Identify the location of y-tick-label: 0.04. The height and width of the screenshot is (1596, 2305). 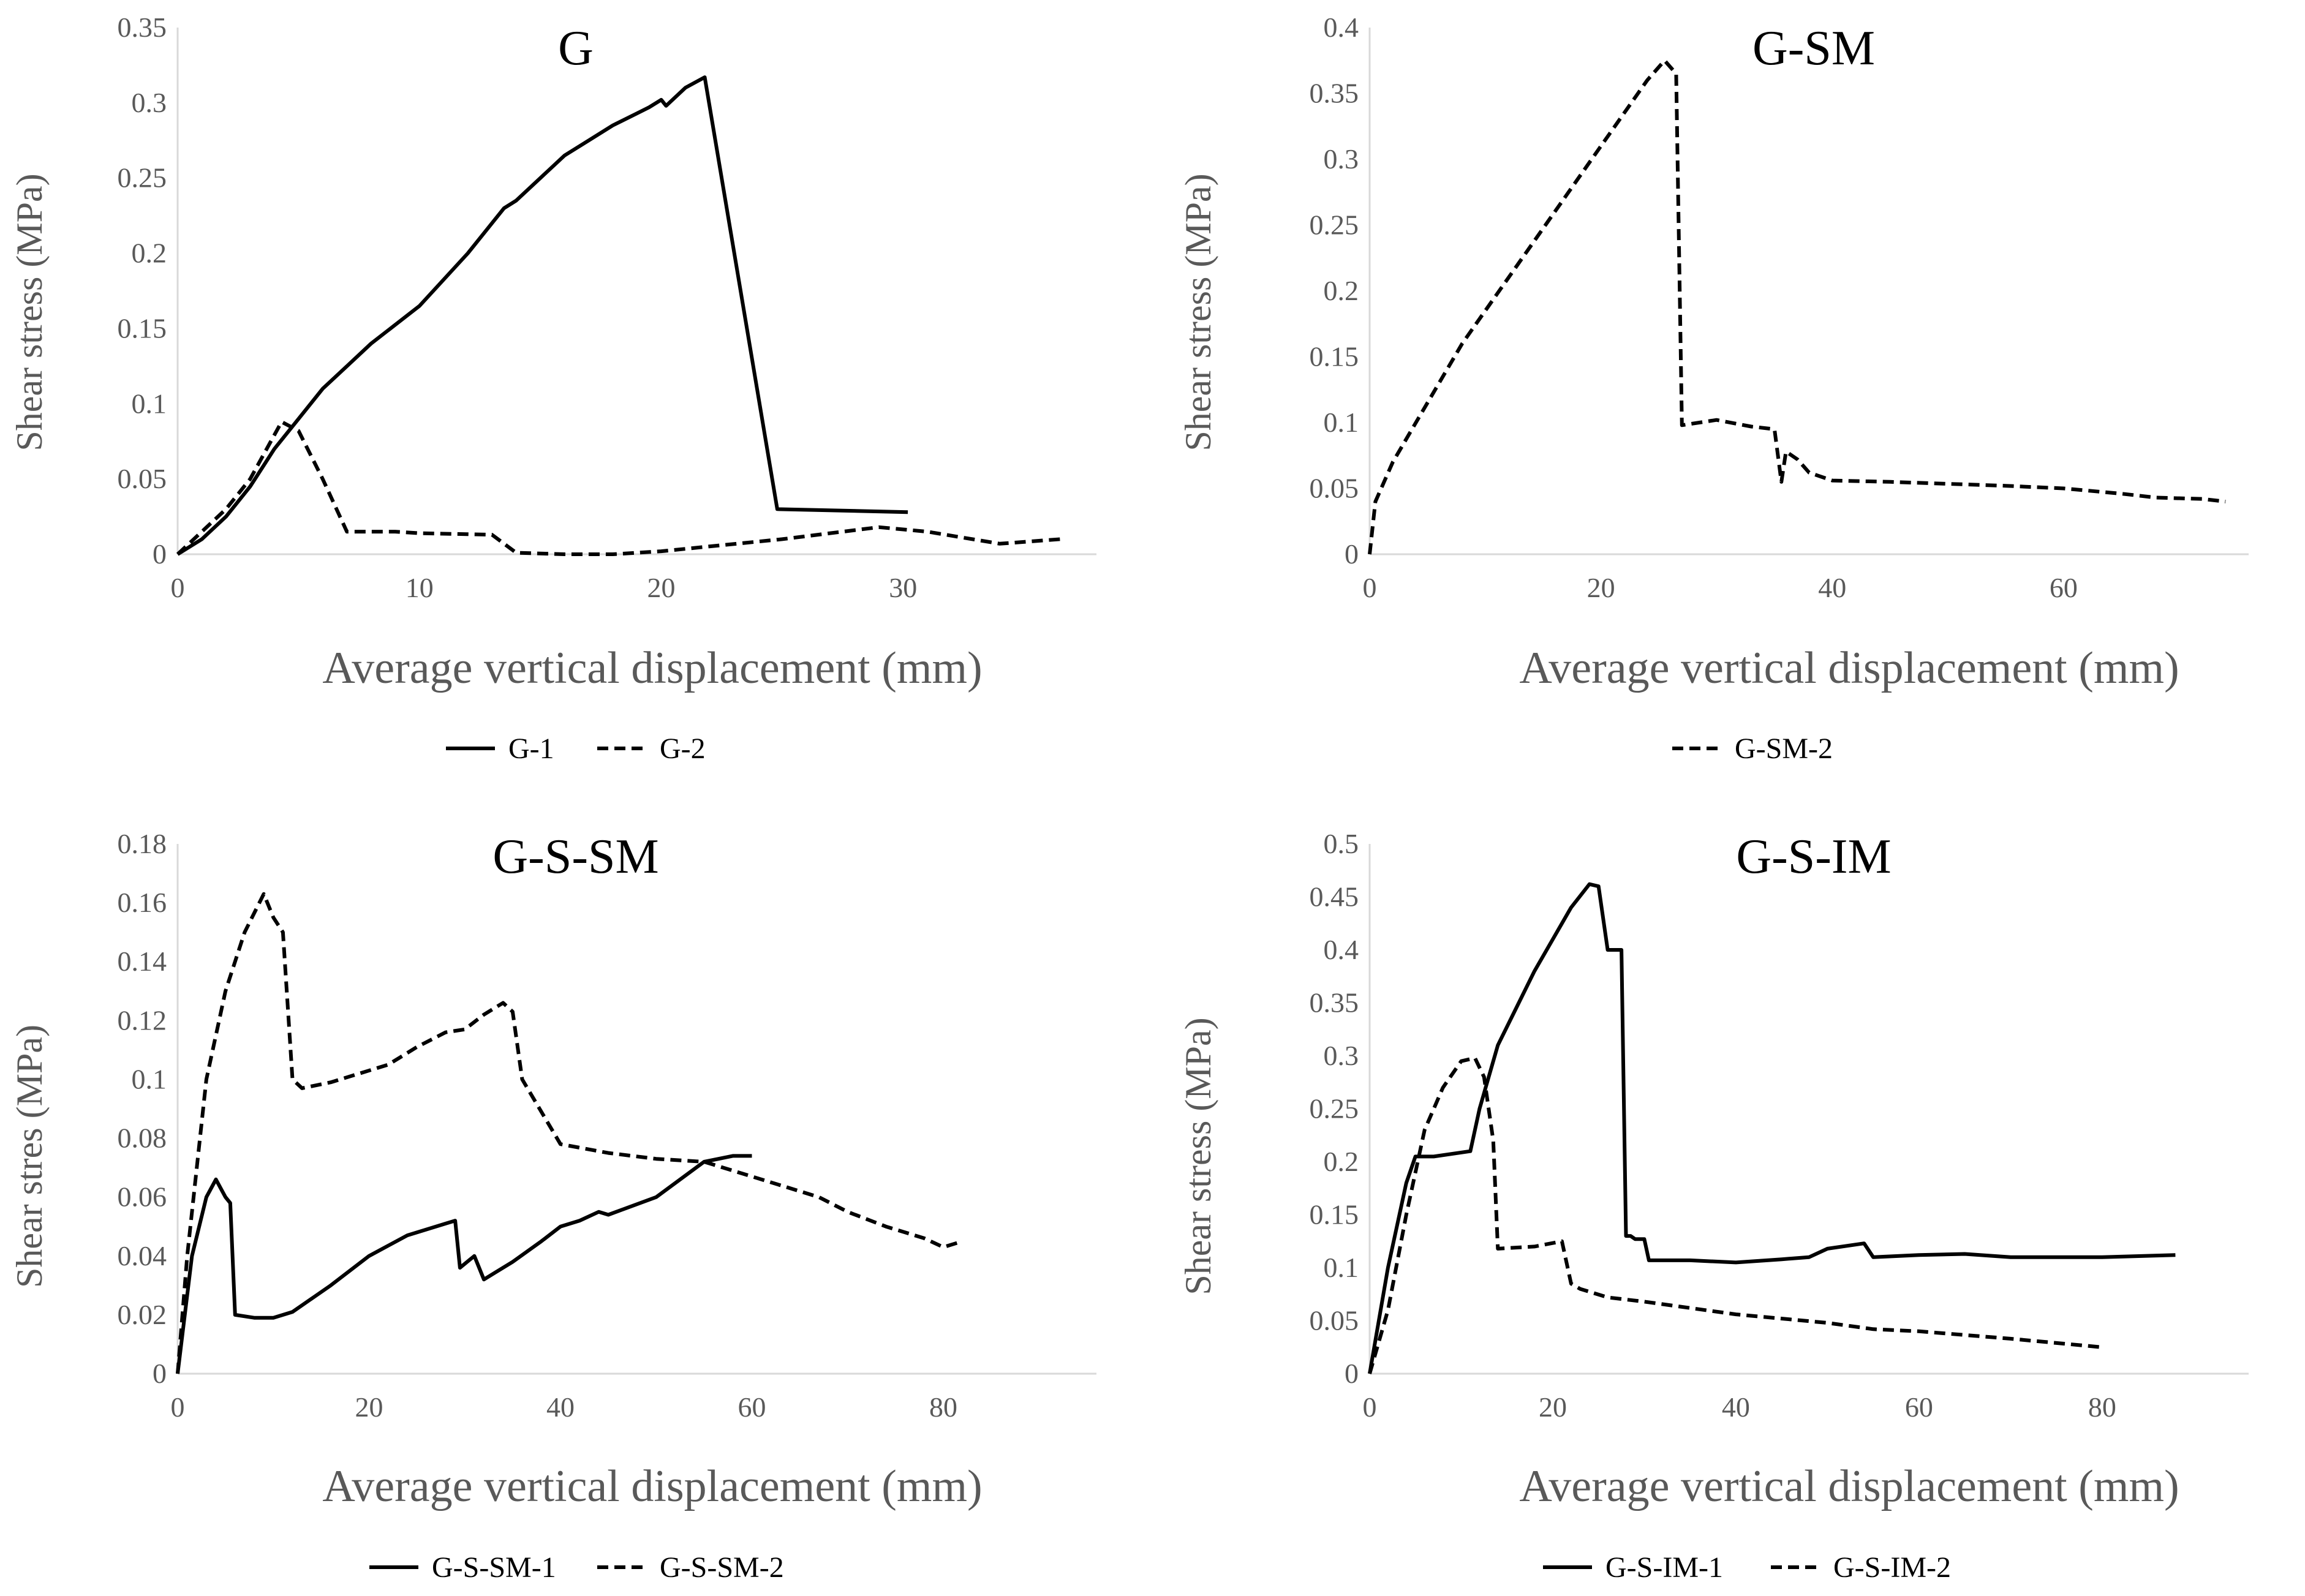
(142, 1255).